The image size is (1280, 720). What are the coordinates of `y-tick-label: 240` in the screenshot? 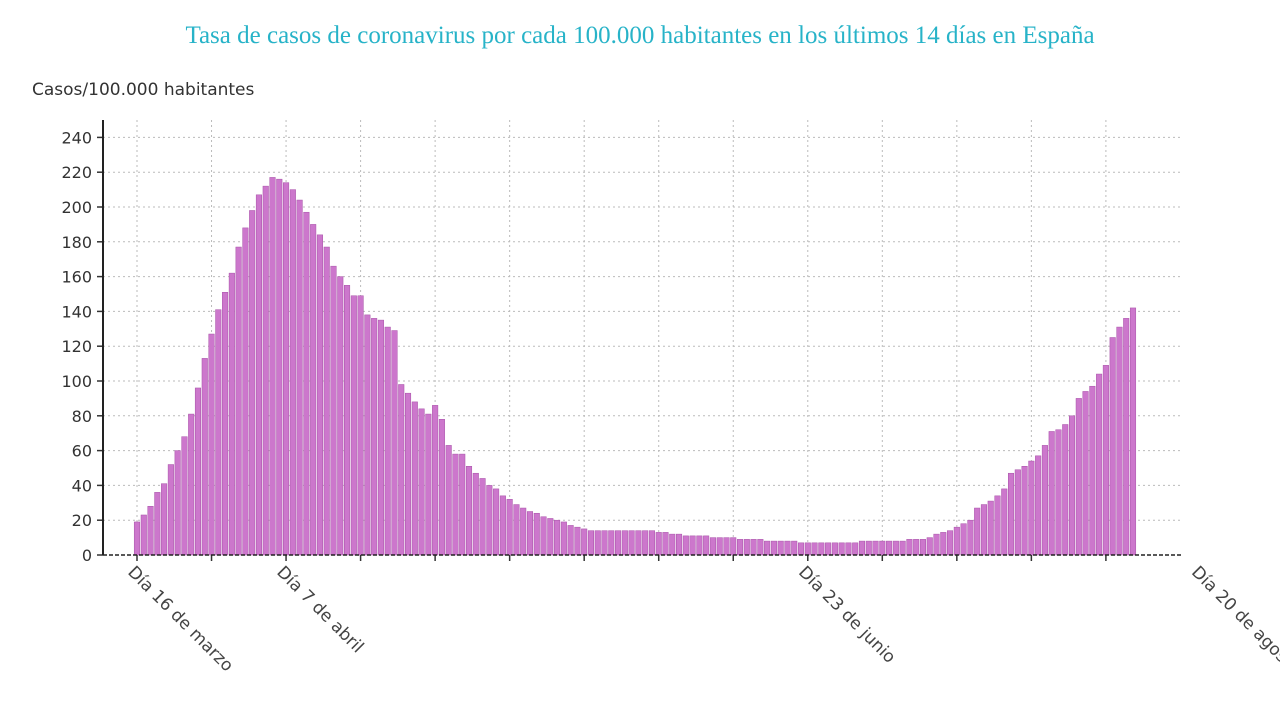 It's located at (76, 137).